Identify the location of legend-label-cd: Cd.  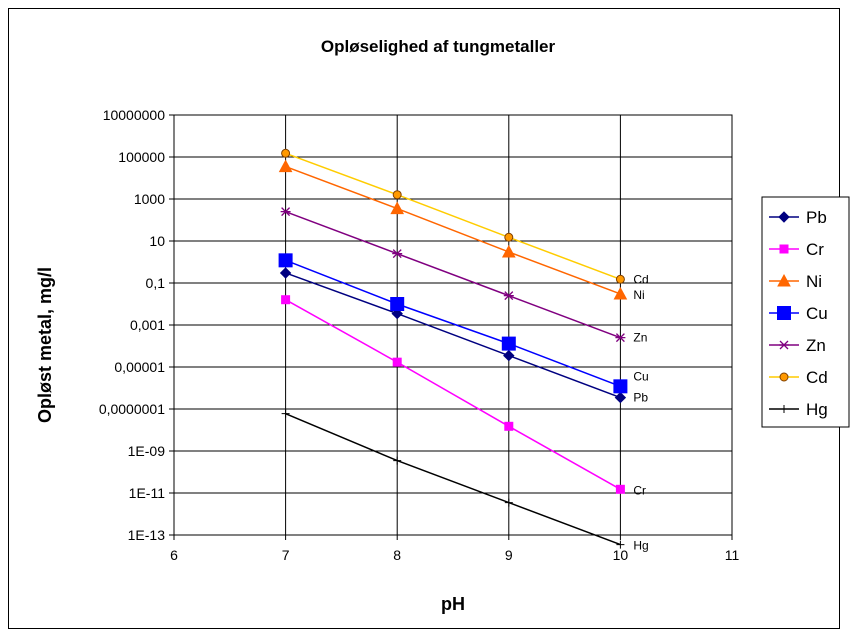
(817, 377).